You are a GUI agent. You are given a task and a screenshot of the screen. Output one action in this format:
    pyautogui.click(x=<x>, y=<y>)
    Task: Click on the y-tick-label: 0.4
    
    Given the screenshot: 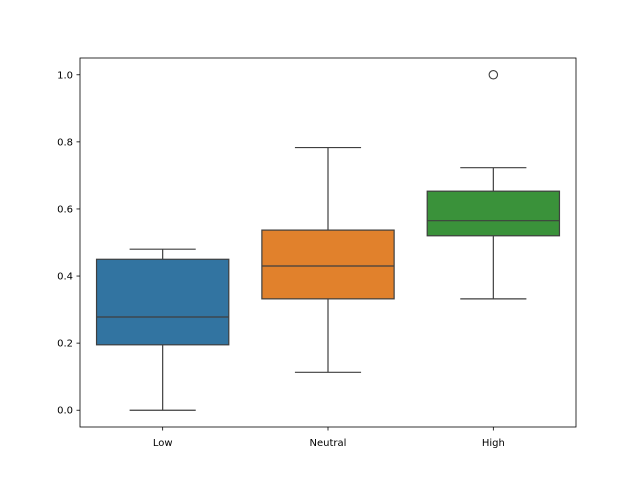 What is the action you would take?
    pyautogui.click(x=65, y=277)
    